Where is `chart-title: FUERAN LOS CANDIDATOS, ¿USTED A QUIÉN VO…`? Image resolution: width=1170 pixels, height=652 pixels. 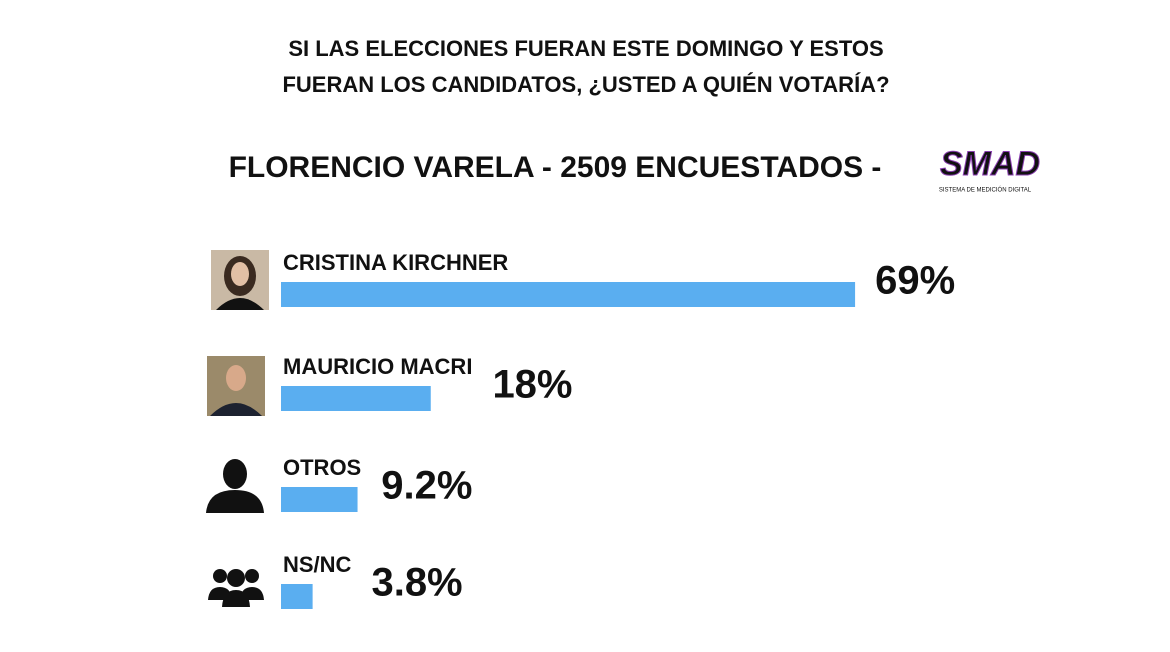
chart-title: FUERAN LOS CANDIDATOS, ¿USTED A QUIÉN VO… is located at coordinates (585, 84).